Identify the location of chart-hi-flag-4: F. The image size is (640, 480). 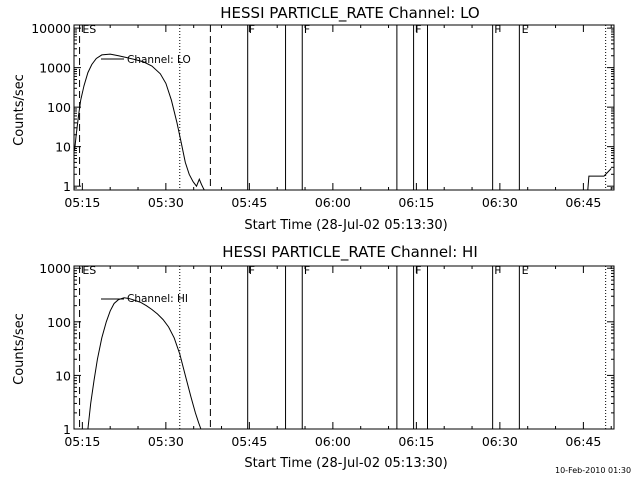
(497, 270).